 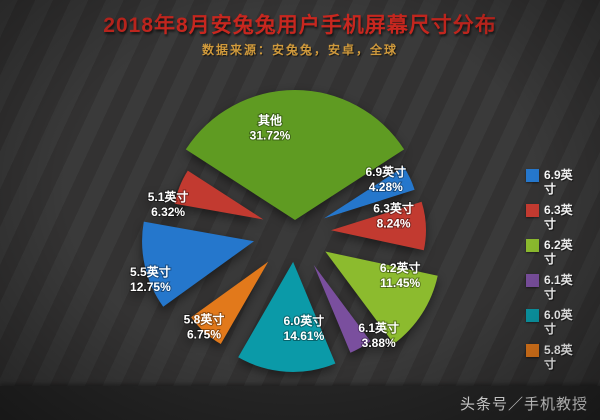 I want to click on slice-label-2: 6.3英寸, so click(x=393, y=207).